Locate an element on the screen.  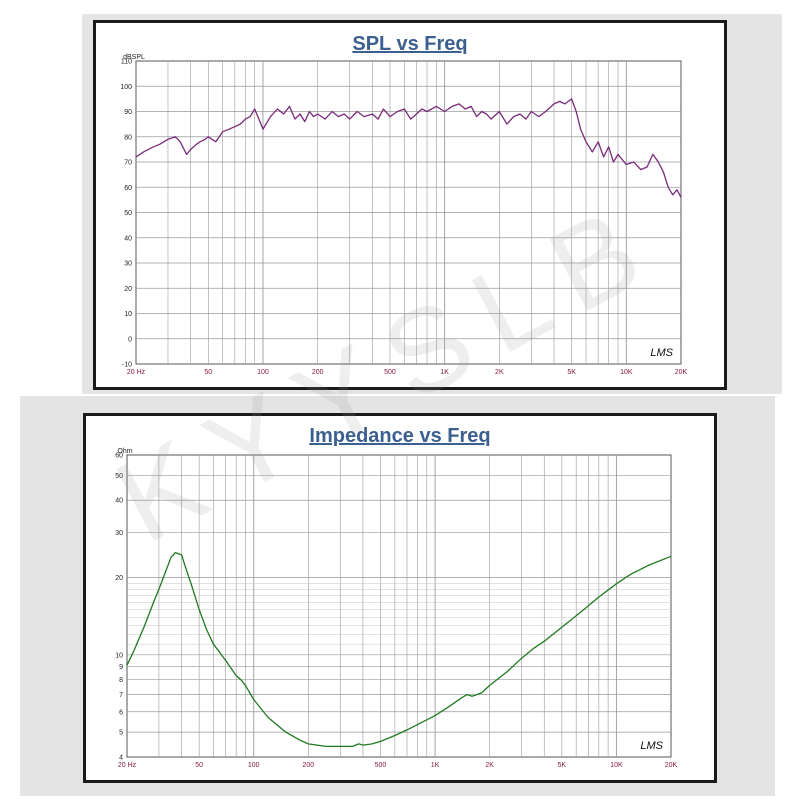
impedance-y-tick-label: 40 is located at coordinates (119, 501).